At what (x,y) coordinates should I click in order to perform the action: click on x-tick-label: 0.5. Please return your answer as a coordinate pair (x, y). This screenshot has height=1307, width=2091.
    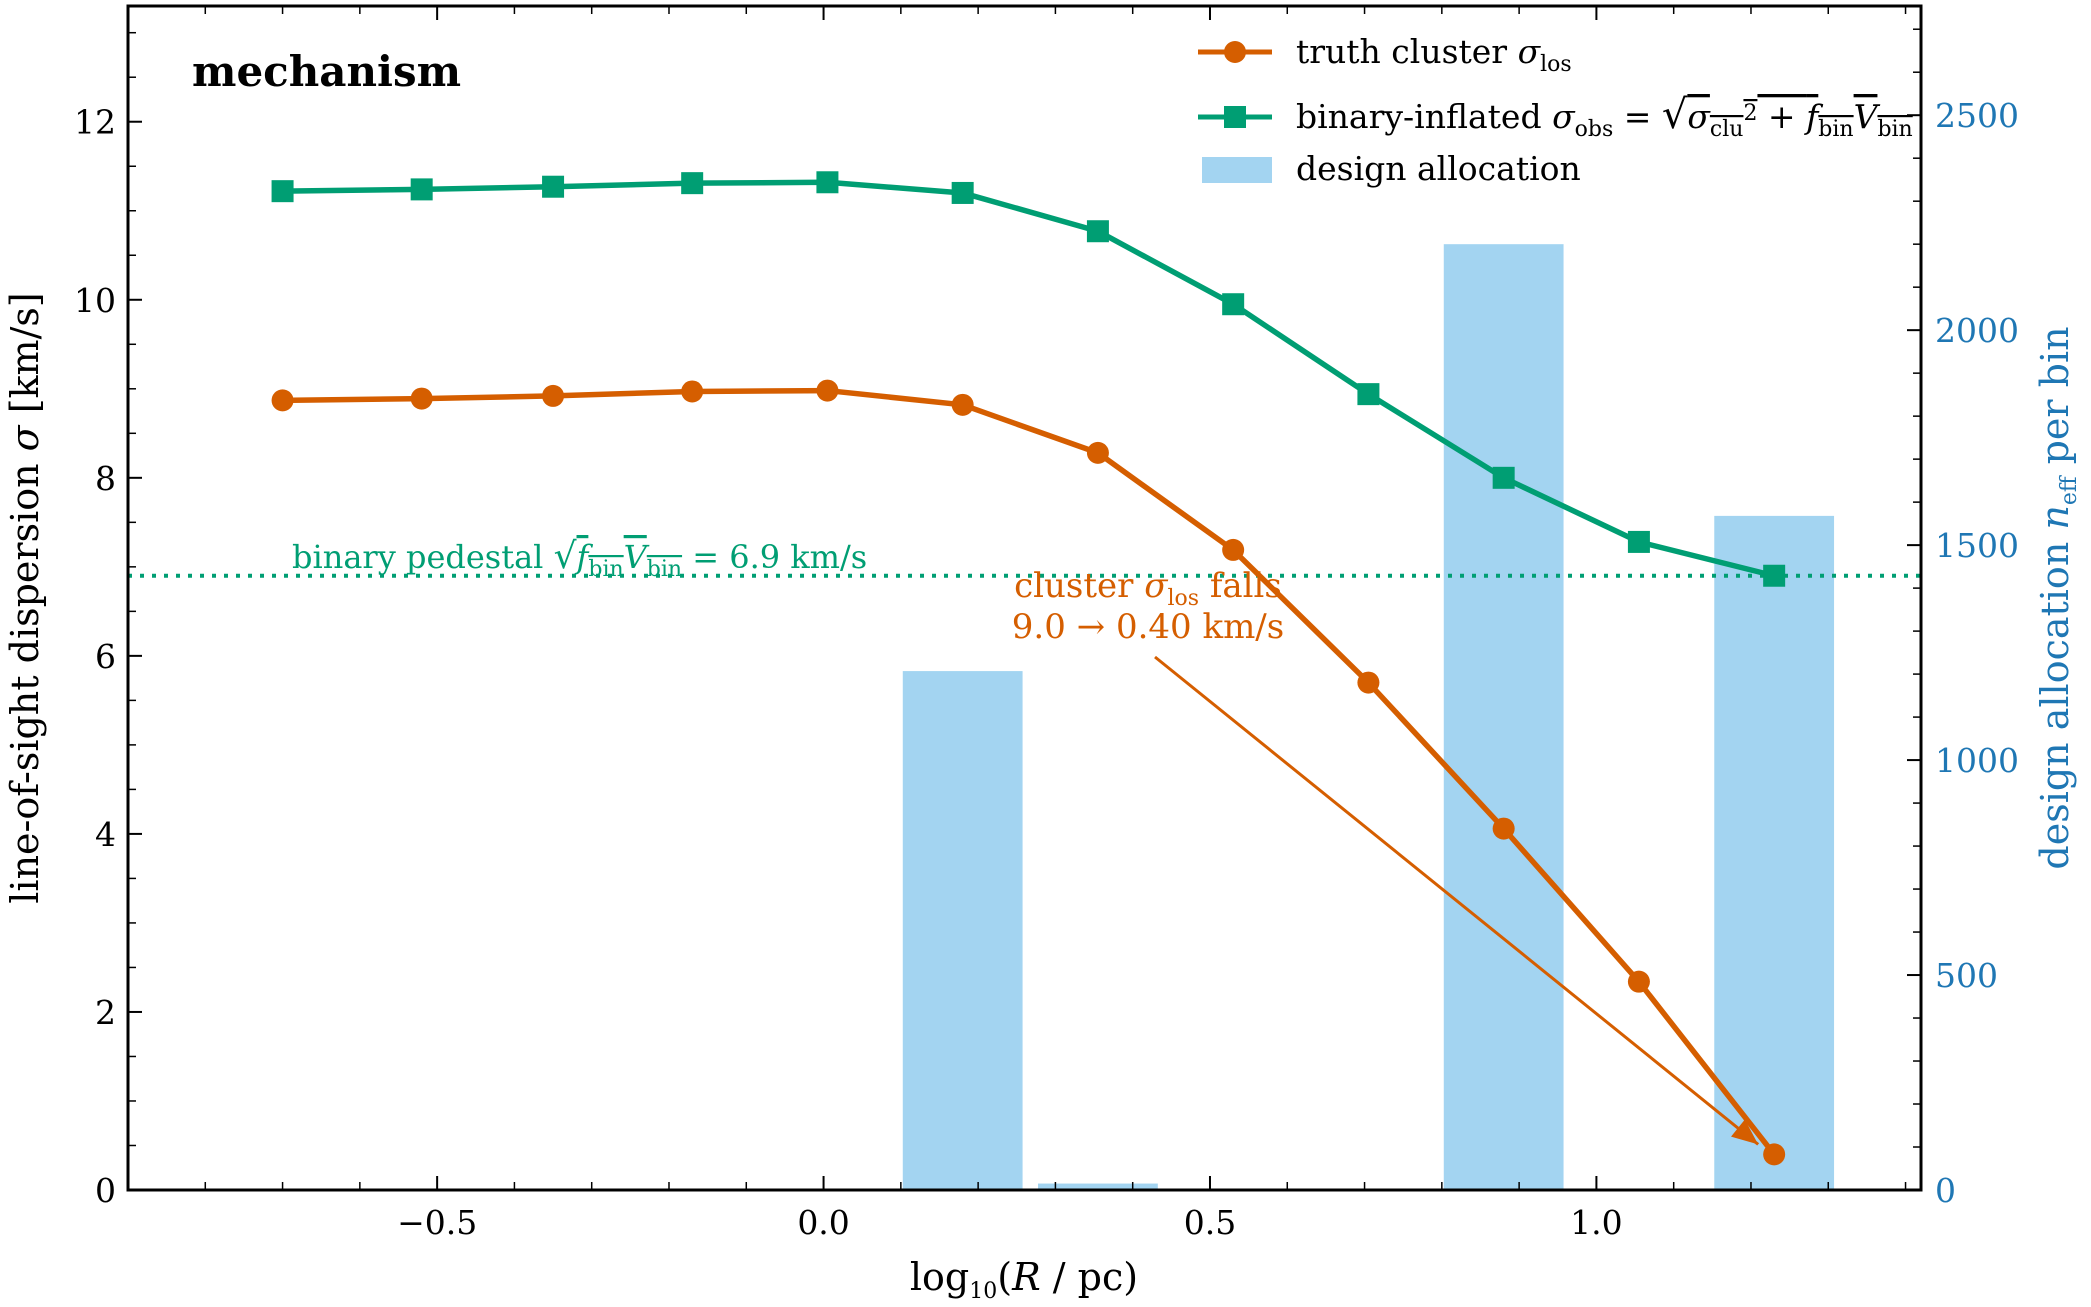
    Looking at the image, I should click on (1210, 1222).